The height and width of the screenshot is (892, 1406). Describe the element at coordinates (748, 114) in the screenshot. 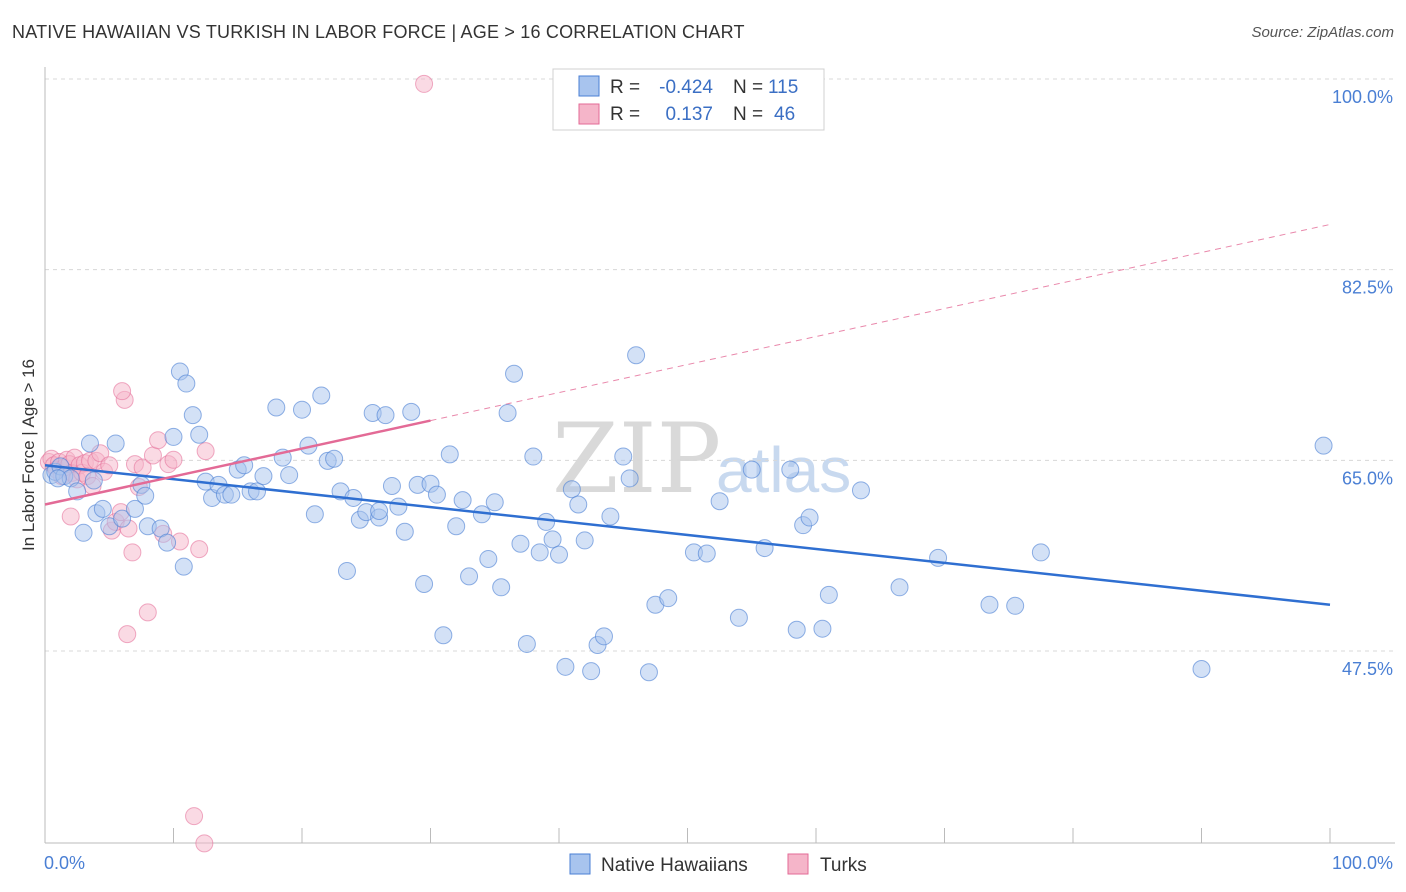

I see `legend-n-label-2: N =` at that location.